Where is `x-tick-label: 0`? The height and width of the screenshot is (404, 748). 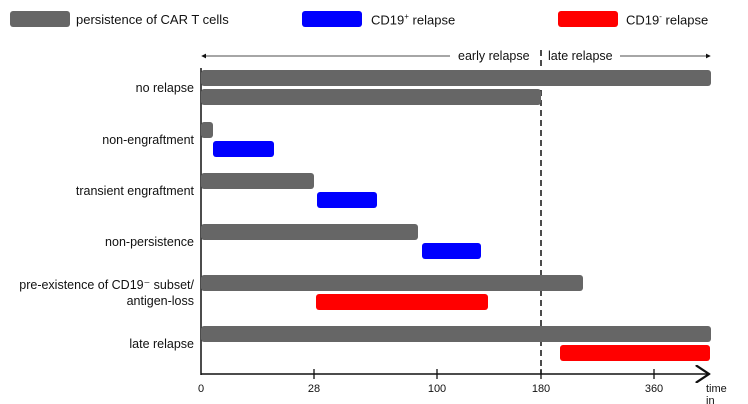
x-tick-label: 0 is located at coordinates (201, 389).